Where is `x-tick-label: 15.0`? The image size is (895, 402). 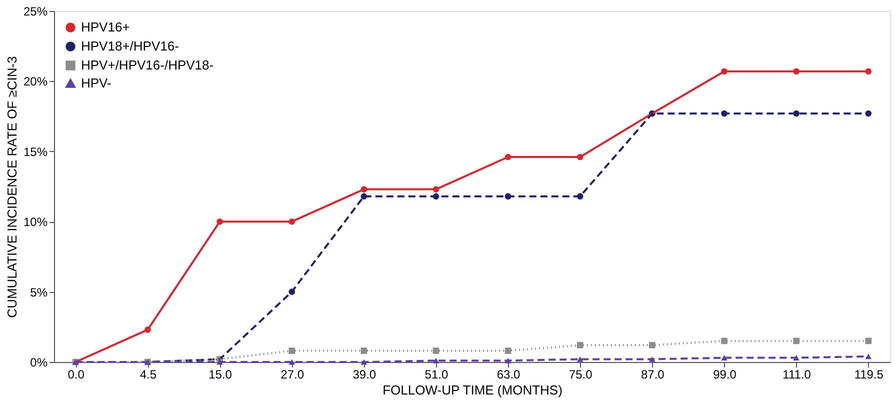 x-tick-label: 15.0 is located at coordinates (220, 375).